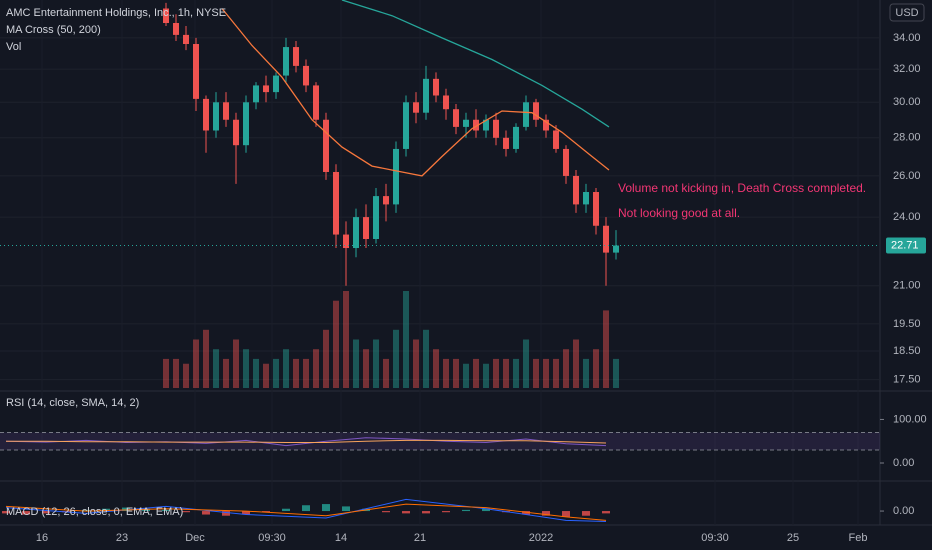  I want to click on volume-label: Vol, so click(13, 47).